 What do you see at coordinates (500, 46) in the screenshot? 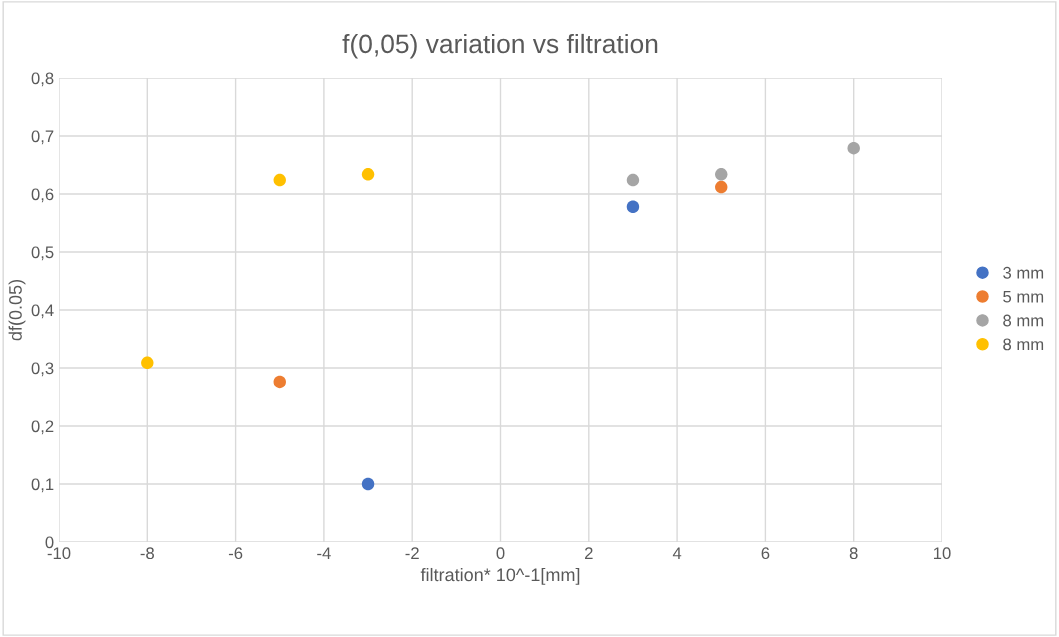
I see `chart-title: f(0,05) variation vs filtration` at bounding box center [500, 46].